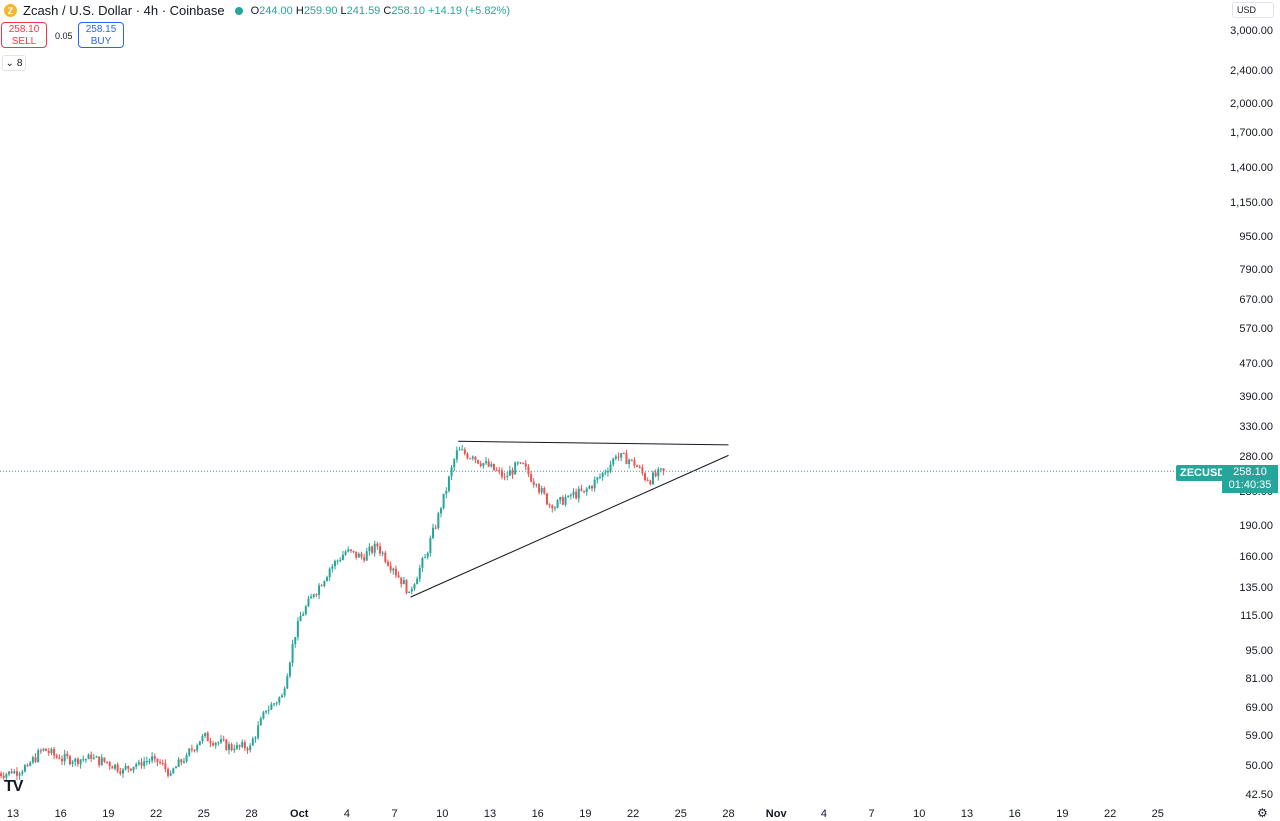 This screenshot has height=821, width=1280. Describe the element at coordinates (24, 41) in the screenshot. I see `sell-label: SELL` at that location.